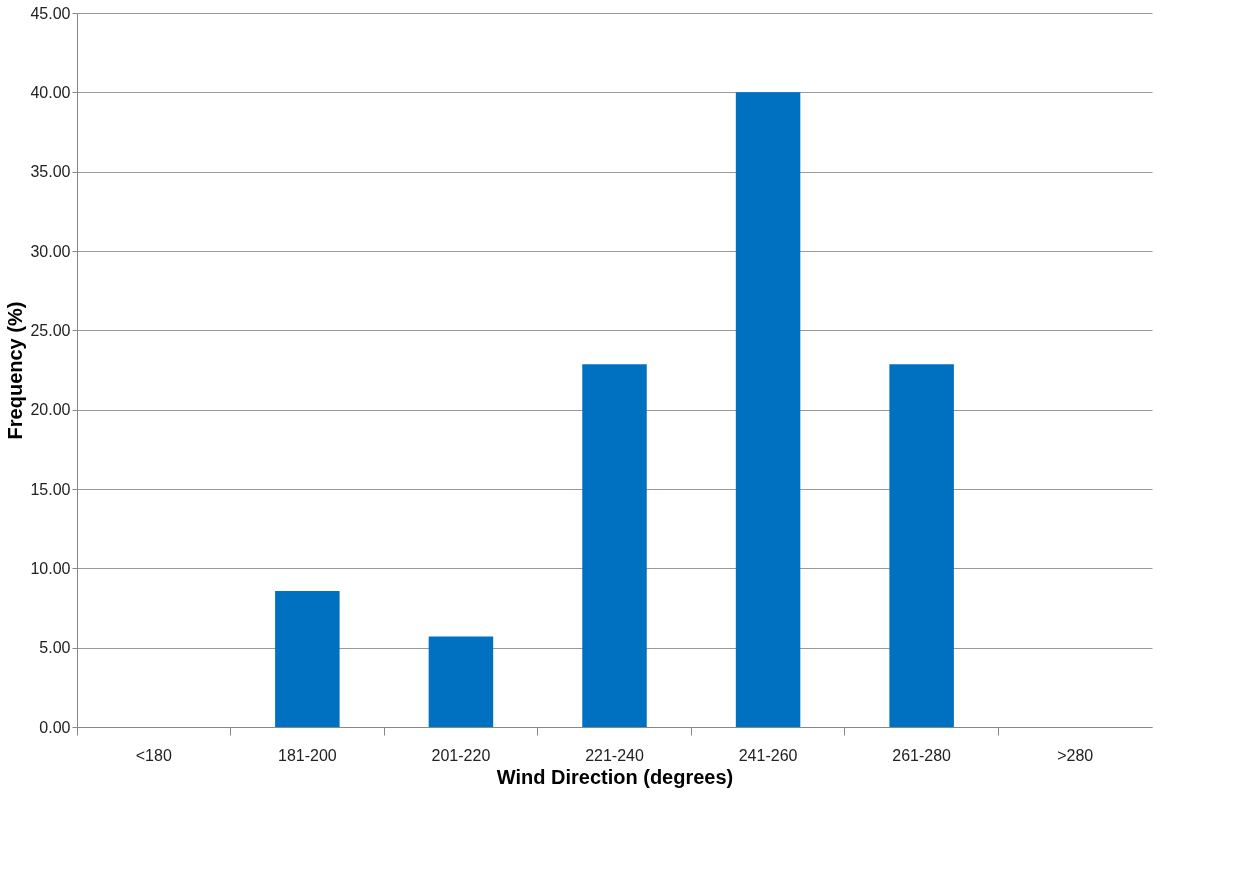 The image size is (1250, 869). I want to click on y-tick-label: 15.00, so click(50, 489).